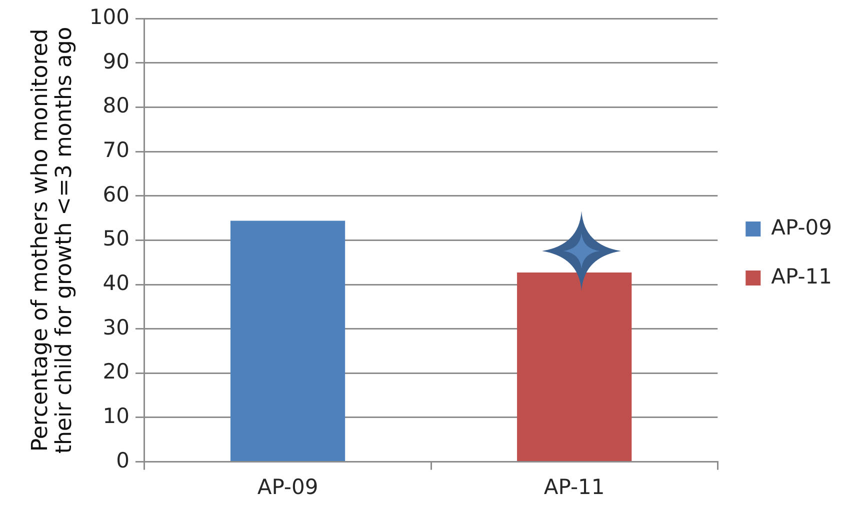 Image resolution: width=842 pixels, height=511 pixels. I want to click on y-tick-label: 0, so click(123, 460).